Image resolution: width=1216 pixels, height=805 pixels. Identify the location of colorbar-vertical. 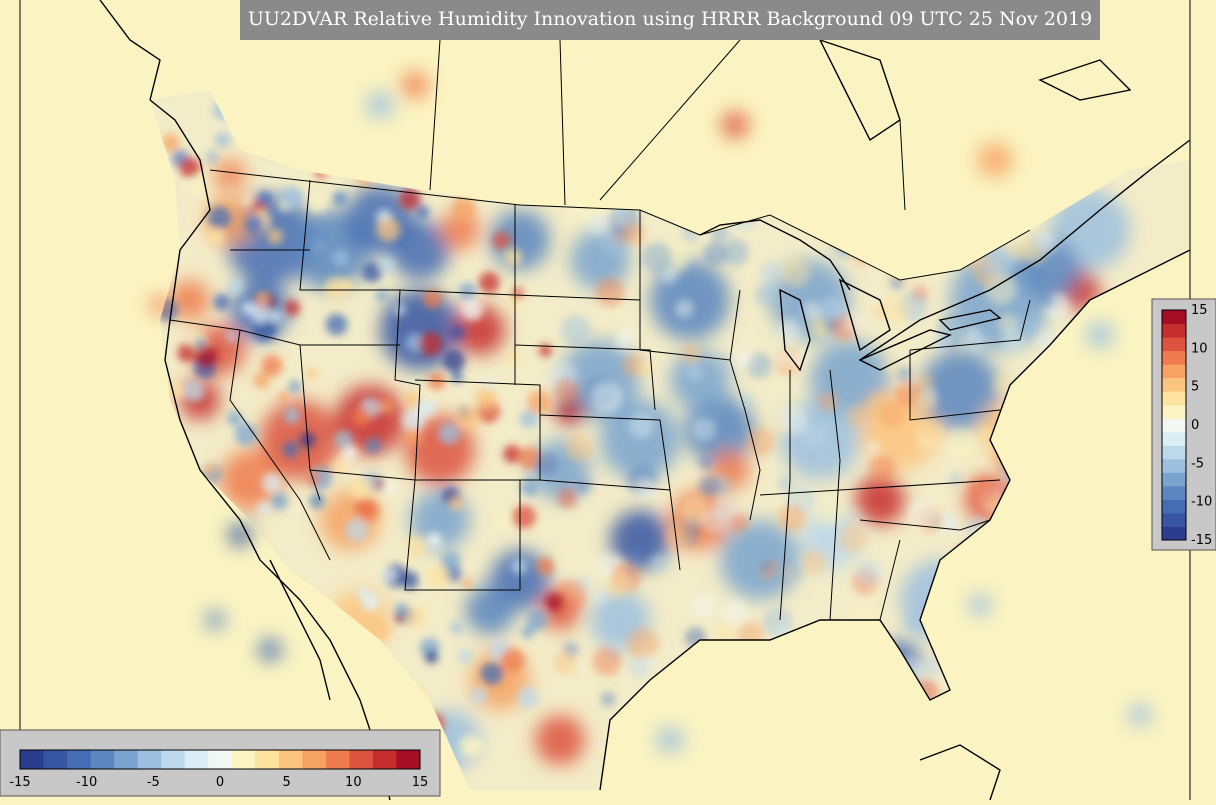
(1174, 425).